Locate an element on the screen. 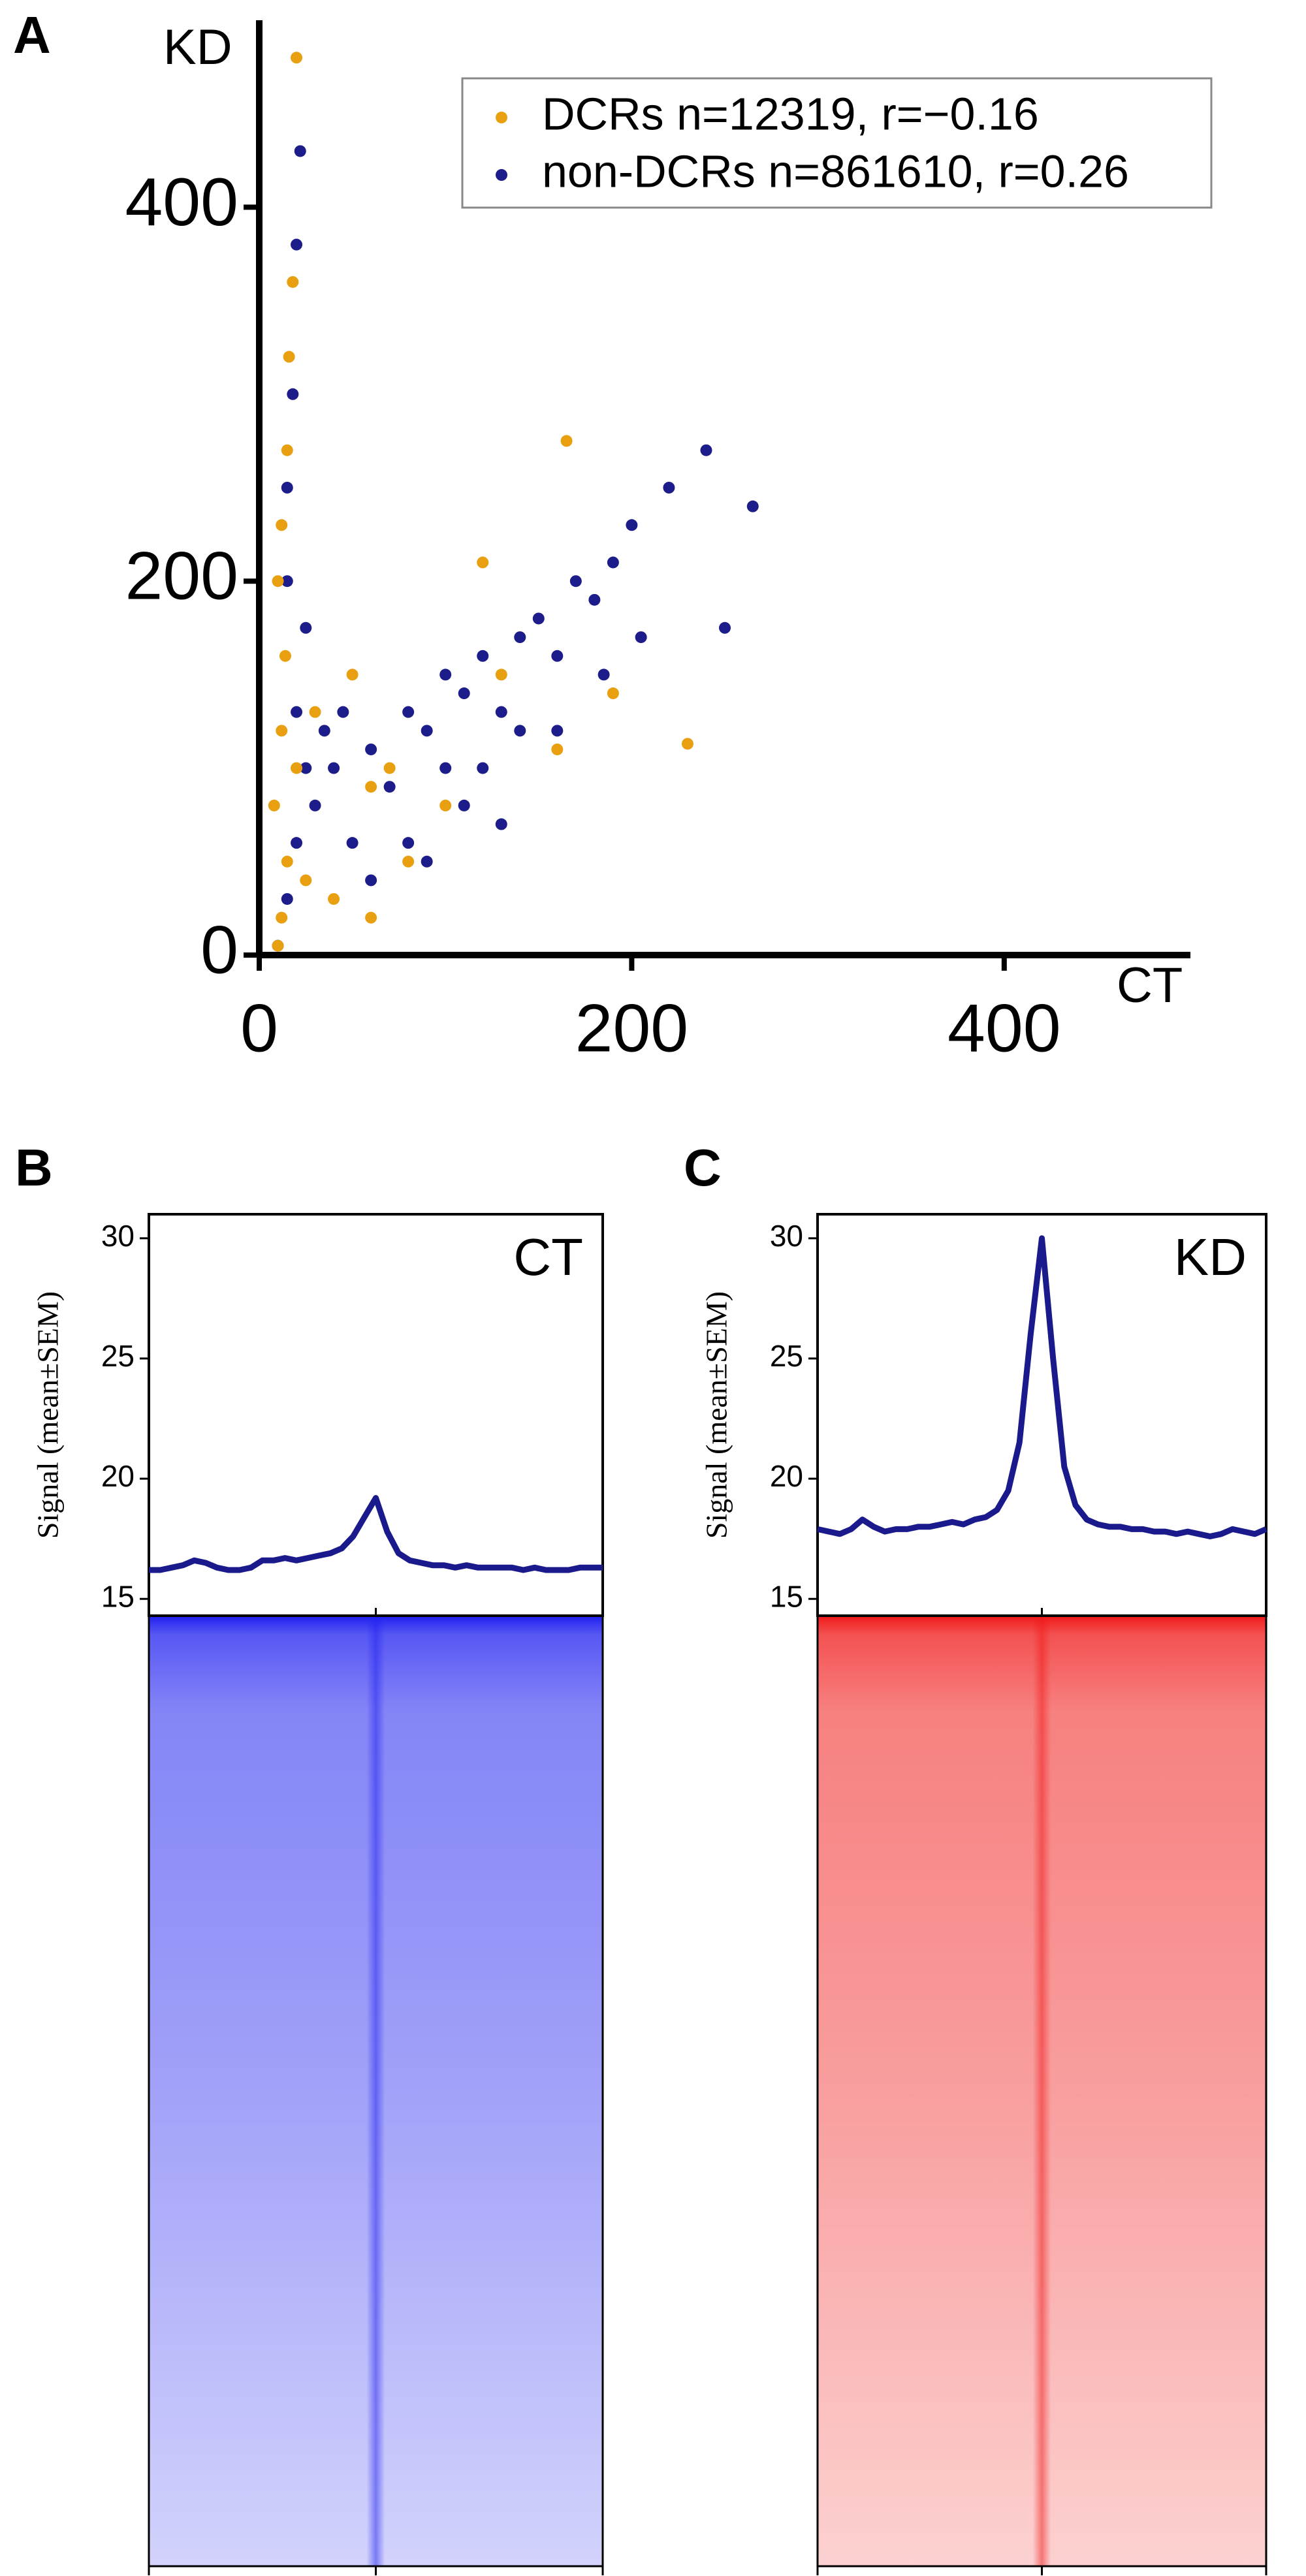 Image resolution: width=1306 pixels, height=2576 pixels. panel-label: A is located at coordinates (32, 35).